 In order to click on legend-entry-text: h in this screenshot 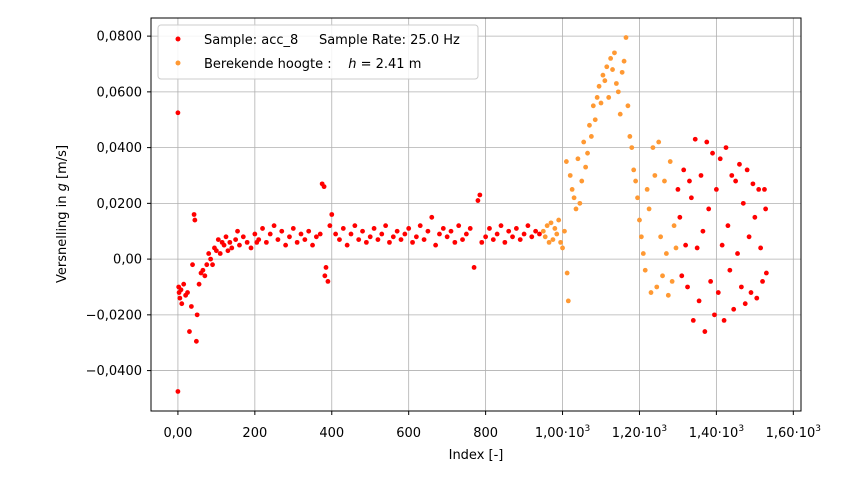, I will do `click(352, 64)`.